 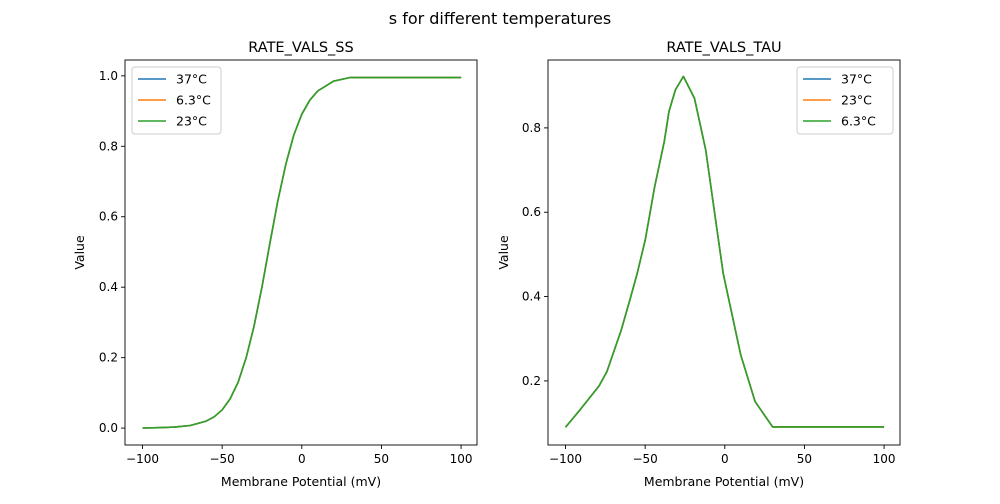 I want to click on subplot-title: RATE_VALS_SS, so click(x=300, y=48).